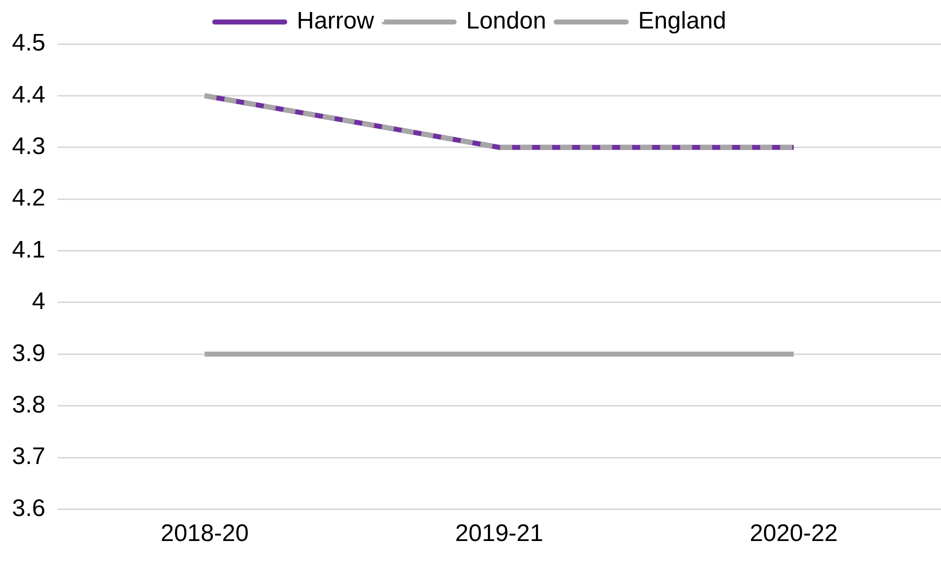 This screenshot has height=562, width=941. What do you see at coordinates (29, 198) in the screenshot?
I see `y-tick-label: 4.2` at bounding box center [29, 198].